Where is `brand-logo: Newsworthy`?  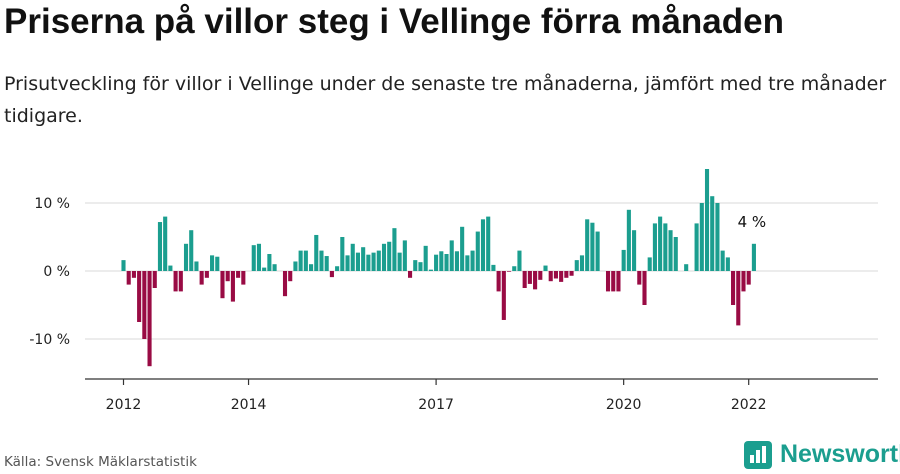
brand-logo: Newsworthy is located at coordinates (822, 454).